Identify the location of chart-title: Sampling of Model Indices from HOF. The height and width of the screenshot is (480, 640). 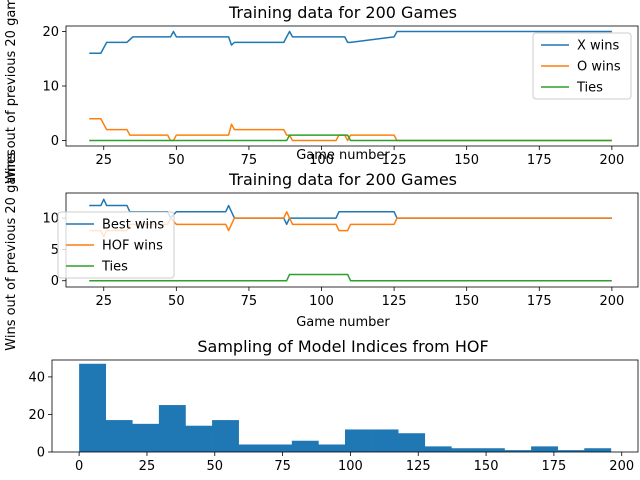
(342, 346).